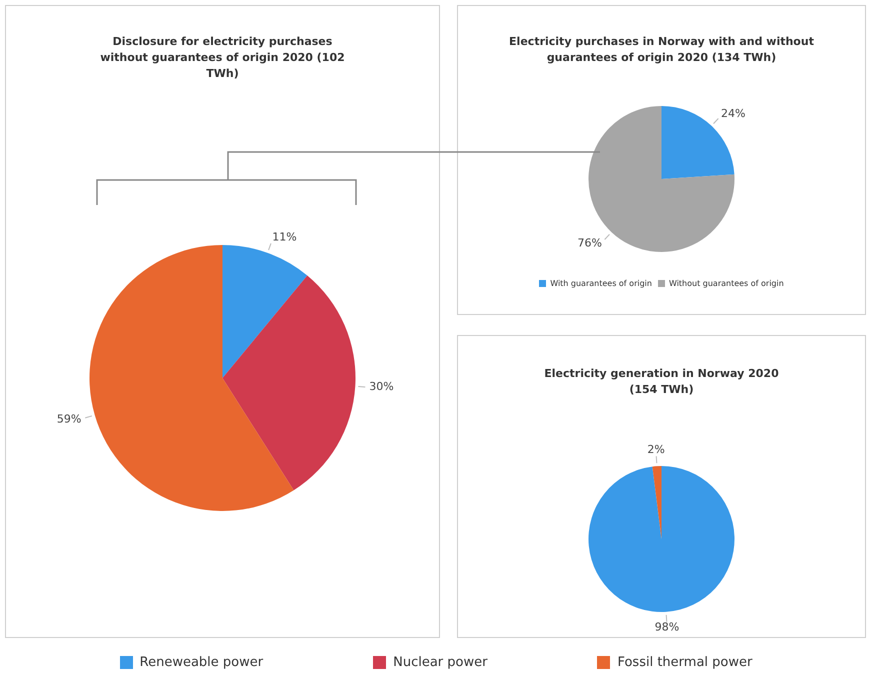 The height and width of the screenshot is (691, 872). What do you see at coordinates (661, 382) in the screenshot?
I see `chart-title: Electricity generation in Norway 2020 (154 TWh)` at bounding box center [661, 382].